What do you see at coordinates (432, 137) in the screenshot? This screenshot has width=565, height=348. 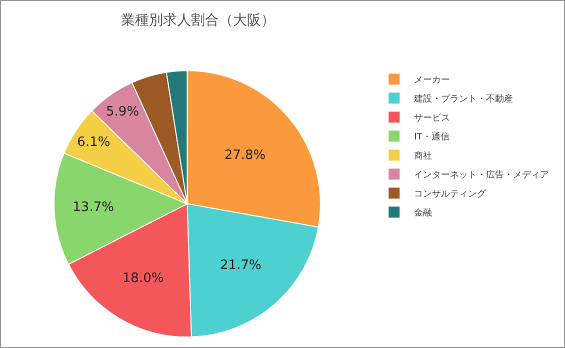 I see `legend-label: IT・通信` at bounding box center [432, 137].